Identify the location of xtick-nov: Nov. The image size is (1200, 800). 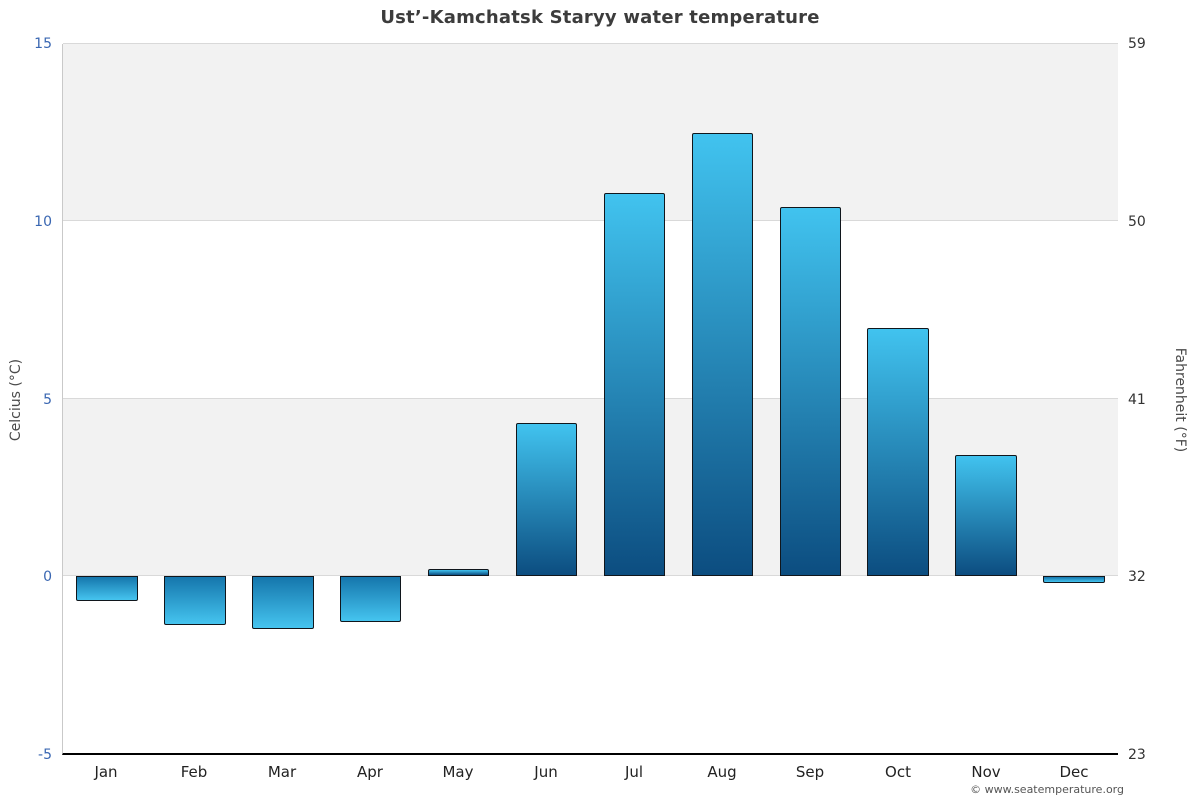
(986, 772).